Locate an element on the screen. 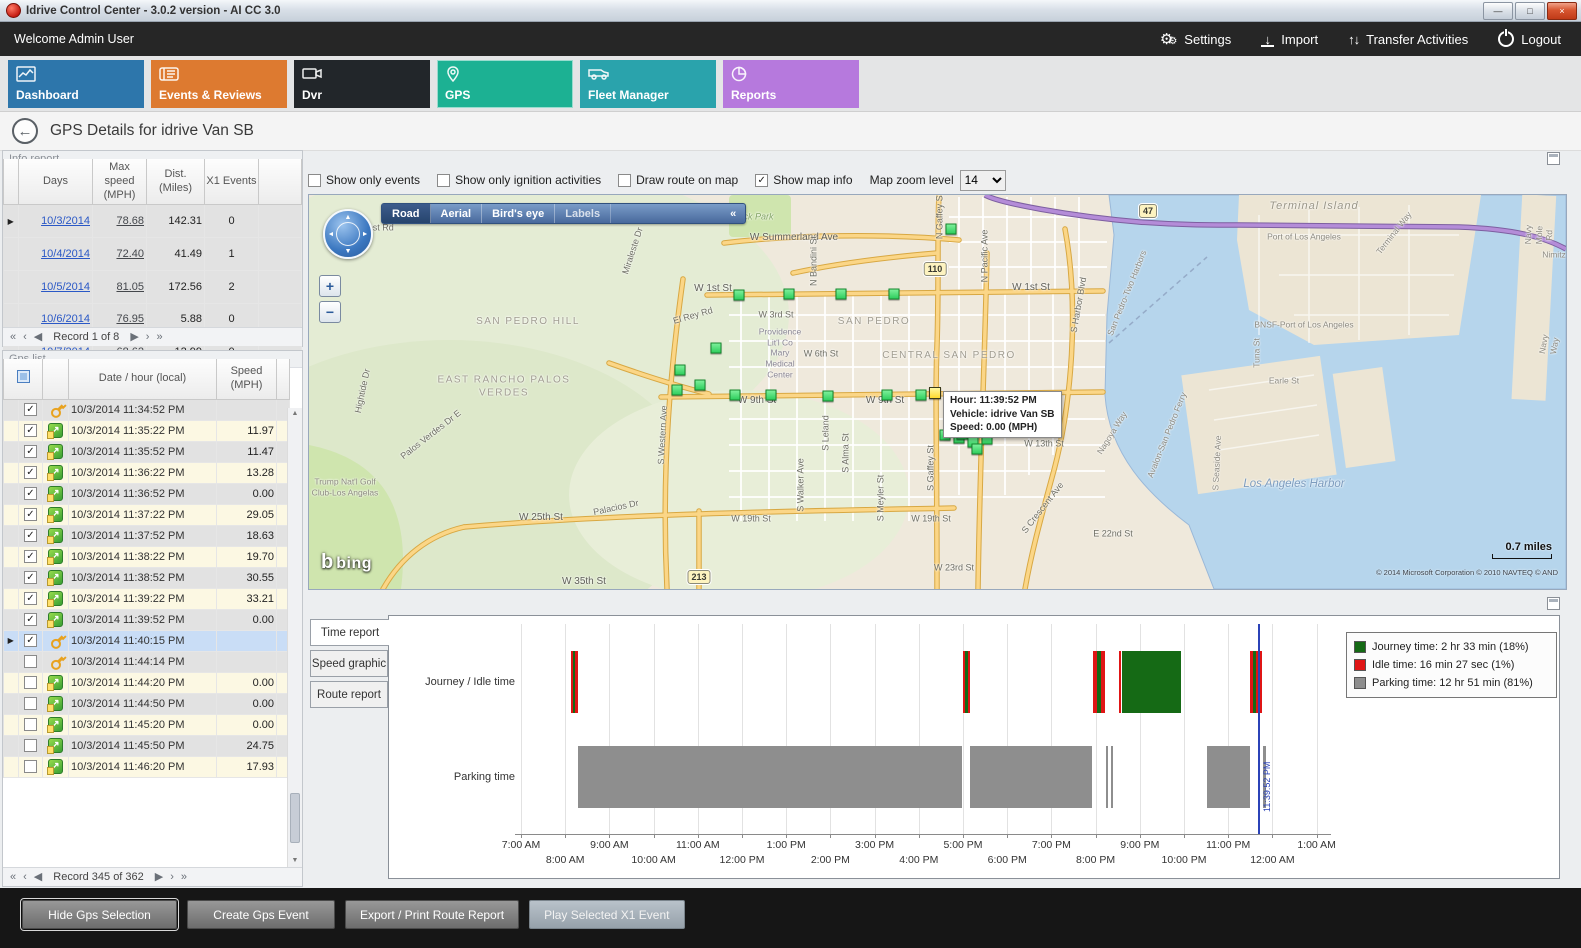 The image size is (1581, 948). pan-north-icon: ▲ is located at coordinates (348, 217).